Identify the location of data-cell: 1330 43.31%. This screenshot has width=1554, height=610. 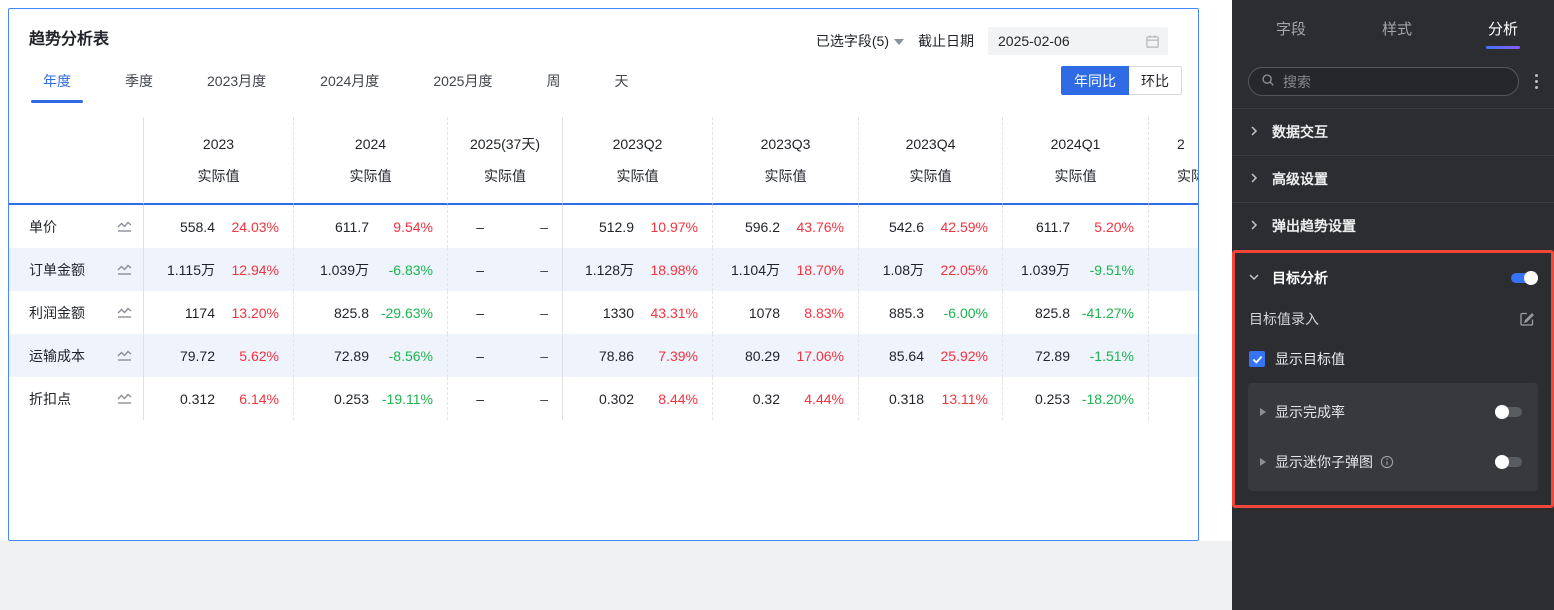
(637, 312).